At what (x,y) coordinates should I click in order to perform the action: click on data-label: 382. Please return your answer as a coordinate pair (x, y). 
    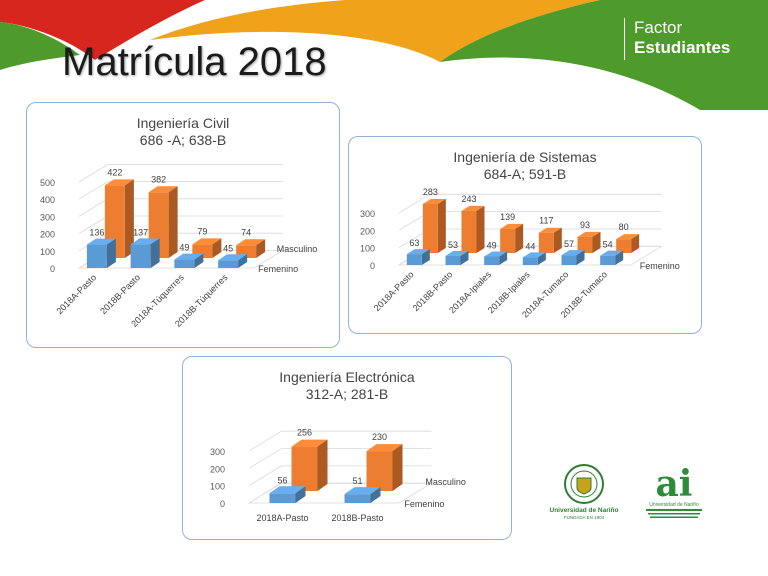
    Looking at the image, I should click on (158, 179).